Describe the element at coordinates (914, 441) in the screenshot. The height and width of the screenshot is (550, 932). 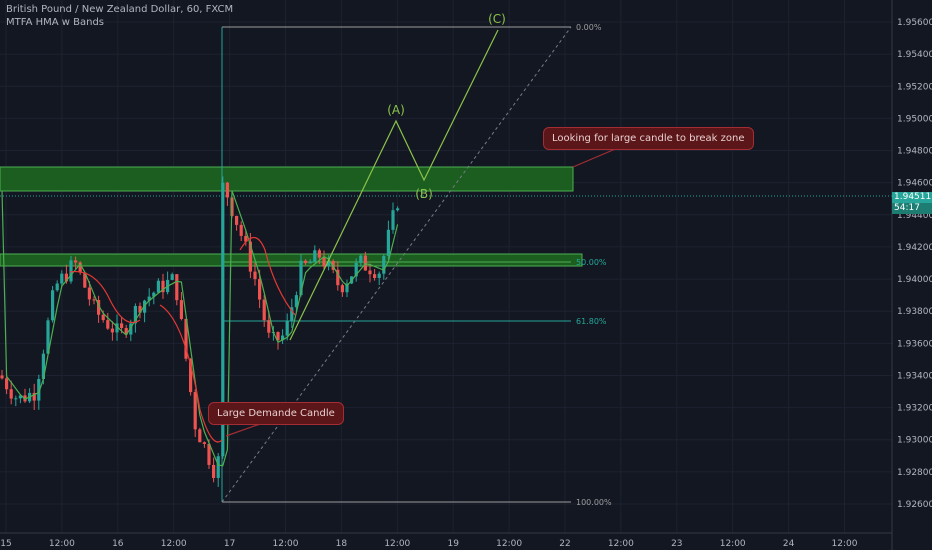
I see `price-axis-label: 1.93000` at that location.